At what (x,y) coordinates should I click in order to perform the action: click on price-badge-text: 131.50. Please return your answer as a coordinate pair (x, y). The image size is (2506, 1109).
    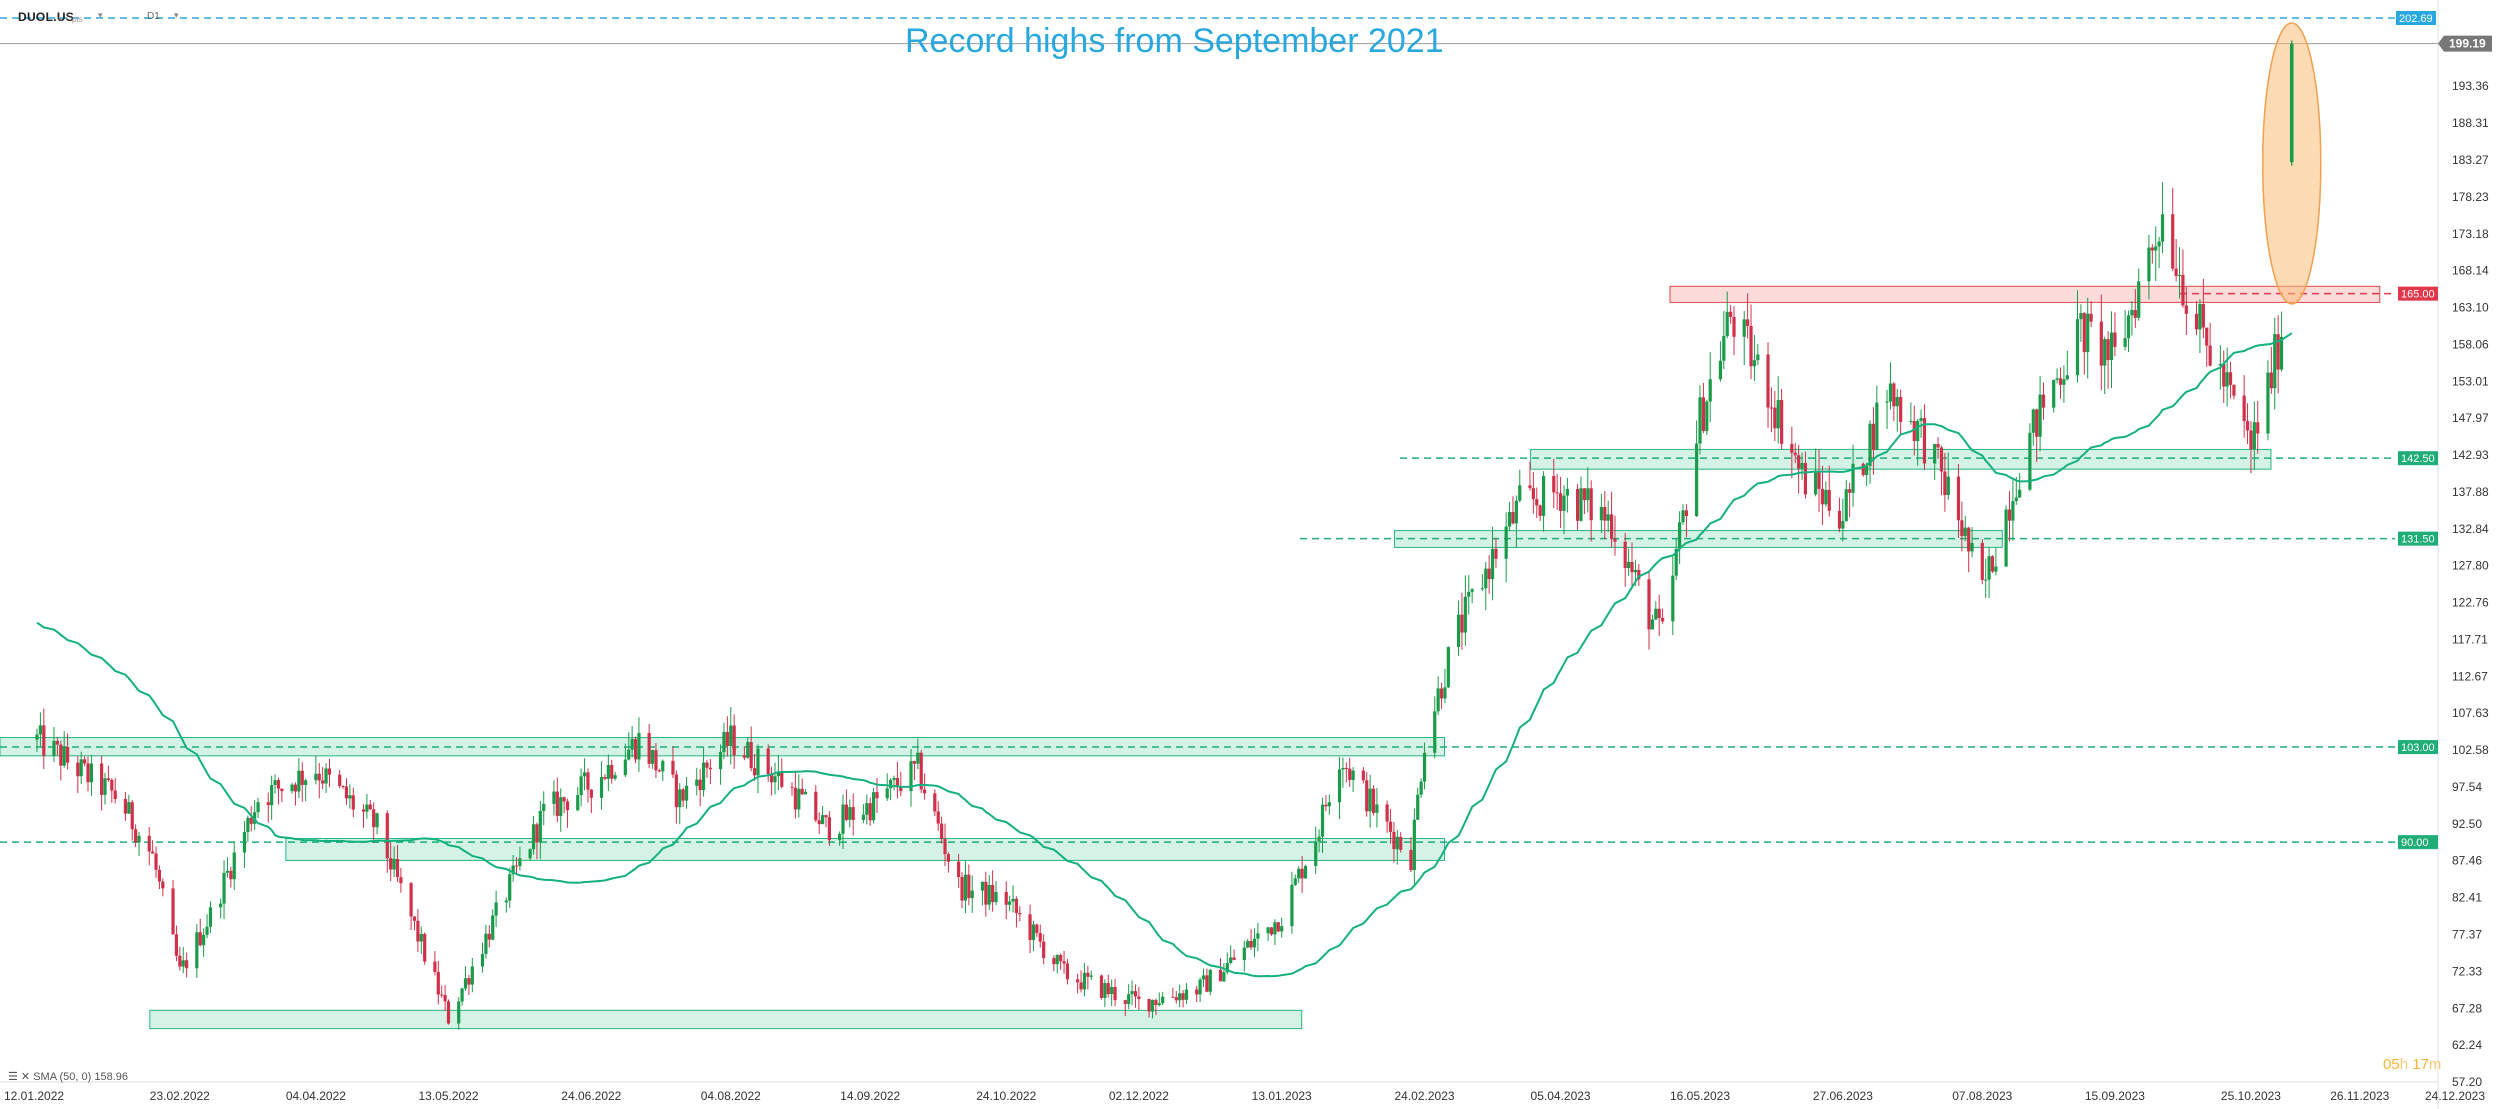
    Looking at the image, I should click on (2418, 540).